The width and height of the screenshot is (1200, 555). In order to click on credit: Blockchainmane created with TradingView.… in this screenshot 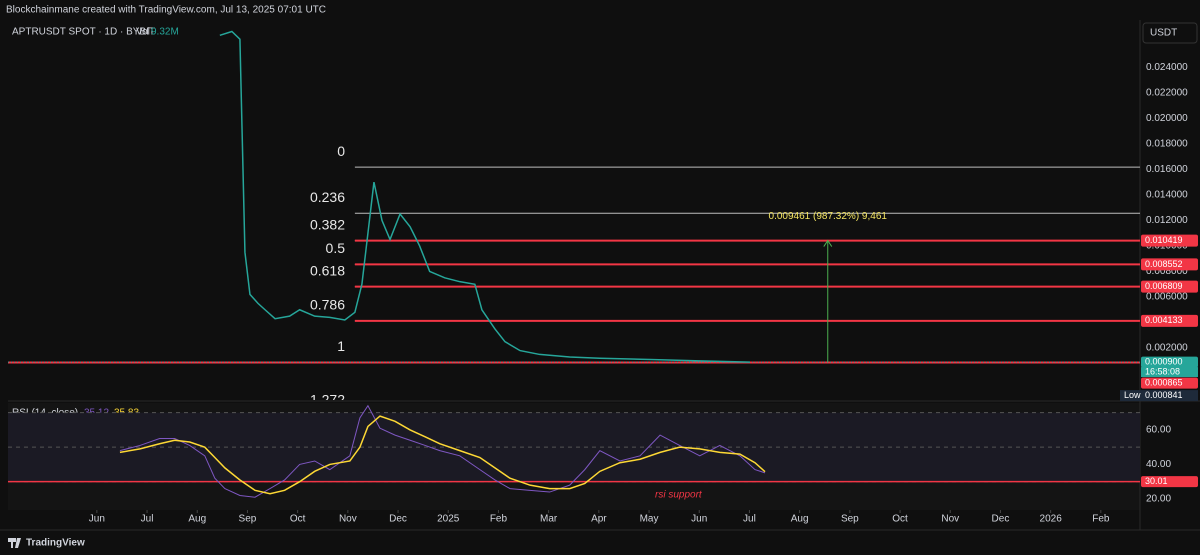, I will do `click(166, 10)`.